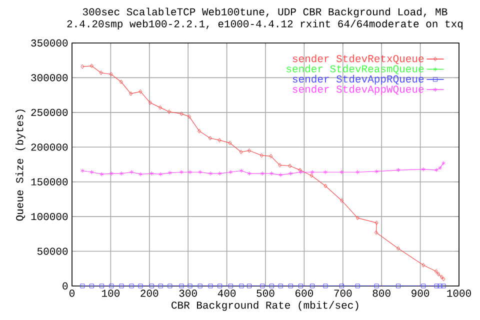  I want to click on y-axis-title: Queue Size (bytes), so click(21, 165).